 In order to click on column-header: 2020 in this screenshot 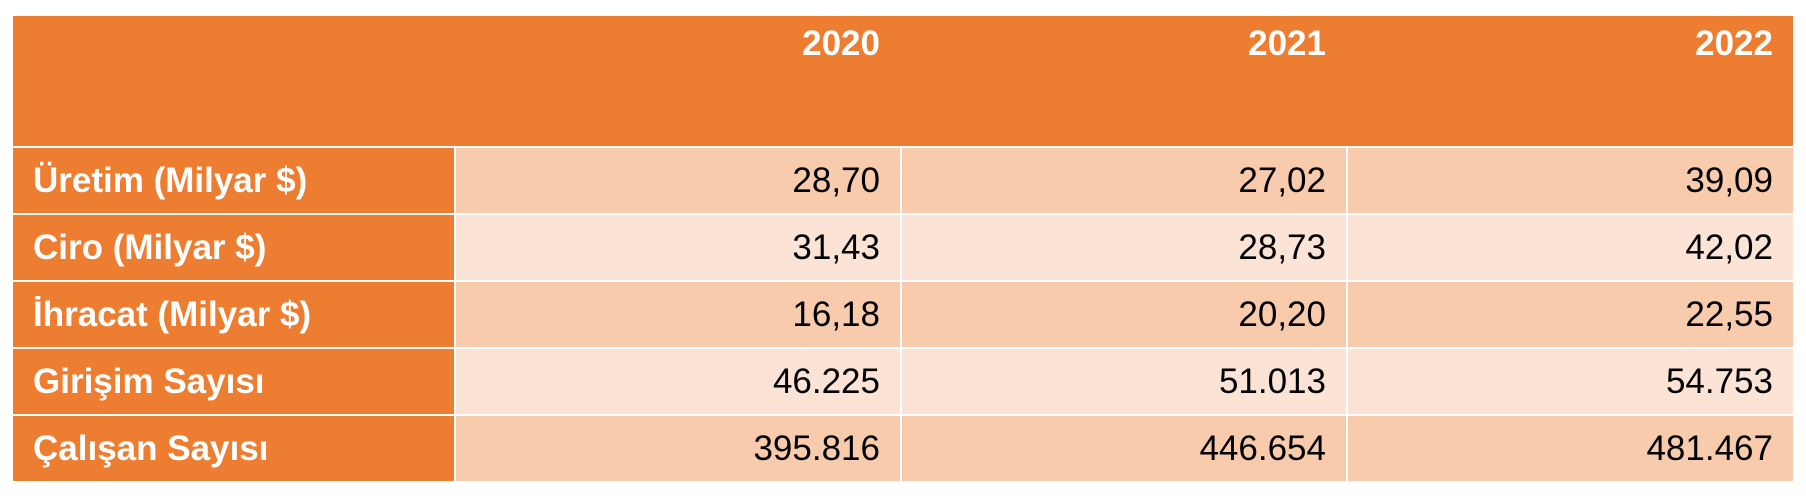, I will do `click(677, 81)`.